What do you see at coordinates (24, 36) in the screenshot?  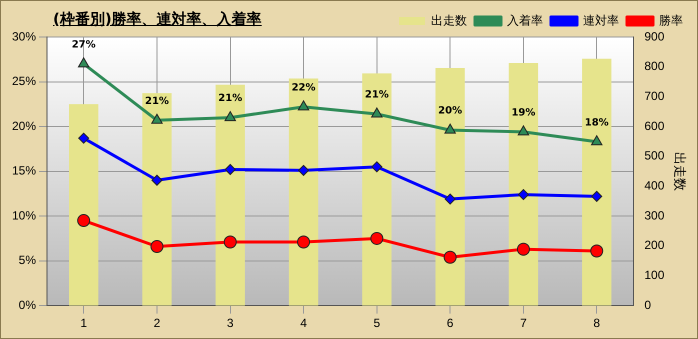 I see `y-tick-label: 30%` at bounding box center [24, 36].